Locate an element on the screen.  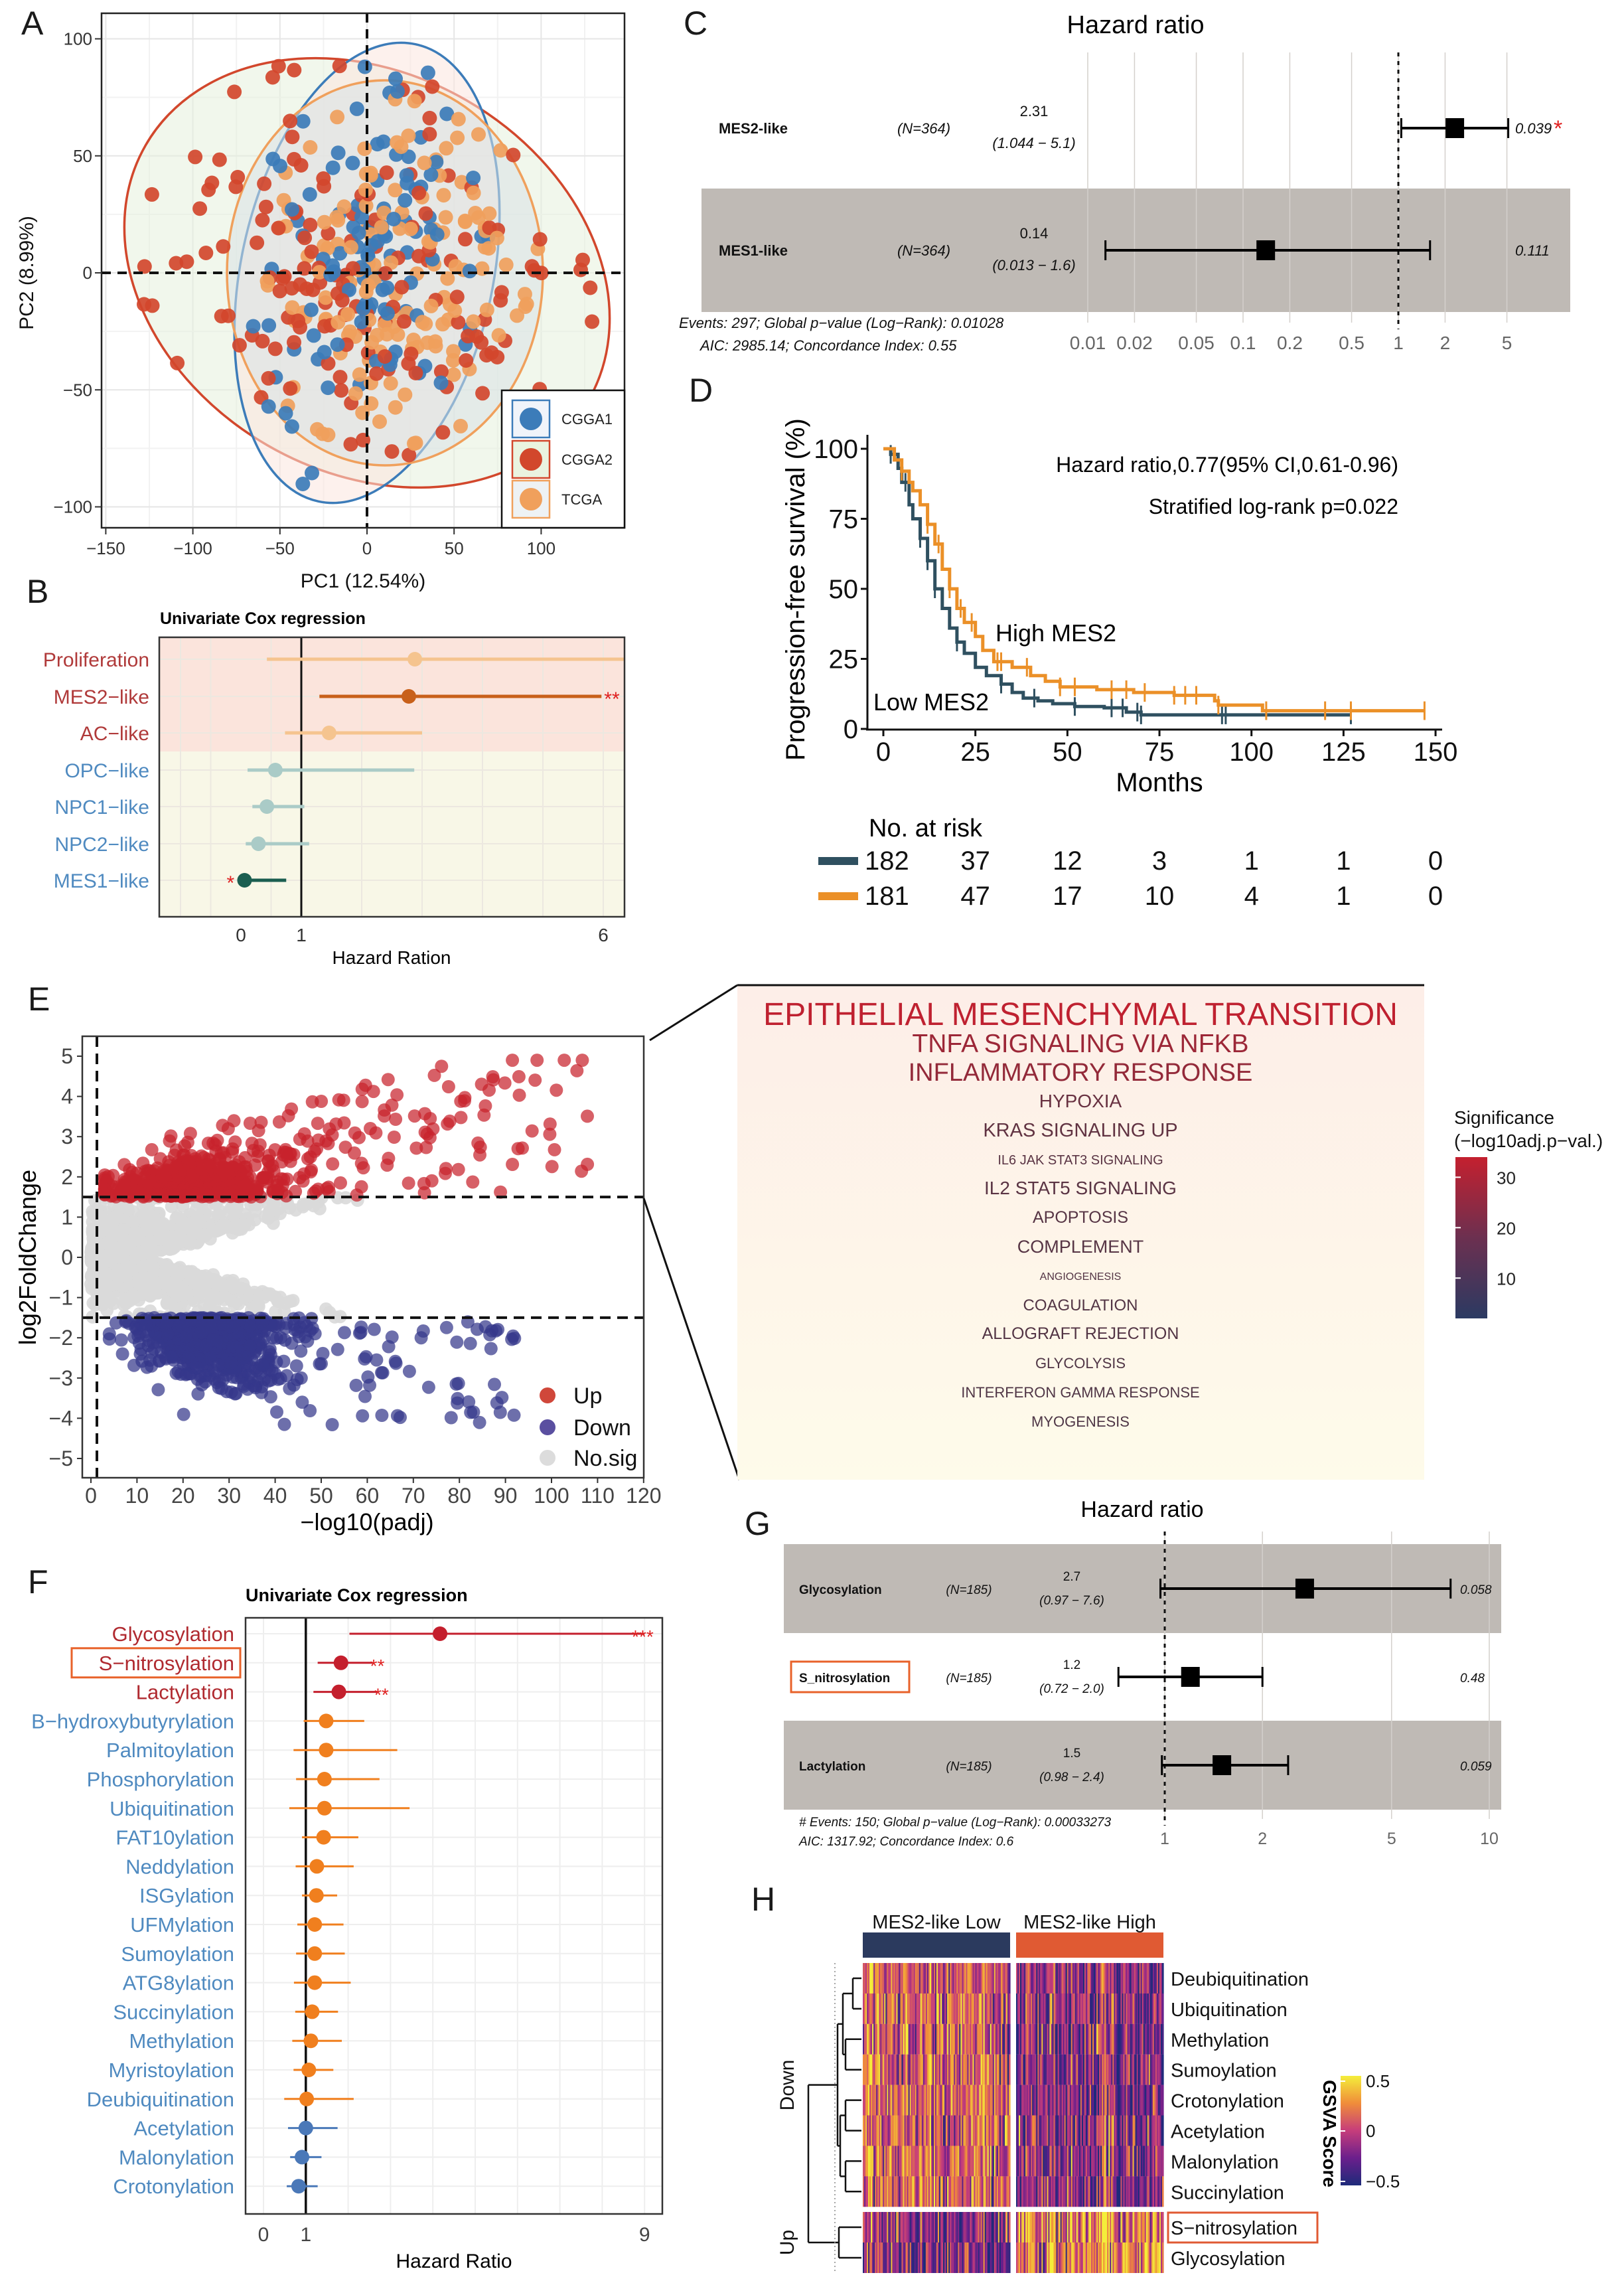
protective-region is located at coordinates (392, 834).